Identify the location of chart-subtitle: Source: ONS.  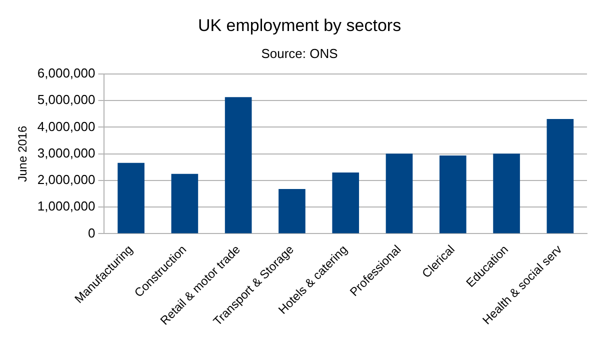
(299, 53).